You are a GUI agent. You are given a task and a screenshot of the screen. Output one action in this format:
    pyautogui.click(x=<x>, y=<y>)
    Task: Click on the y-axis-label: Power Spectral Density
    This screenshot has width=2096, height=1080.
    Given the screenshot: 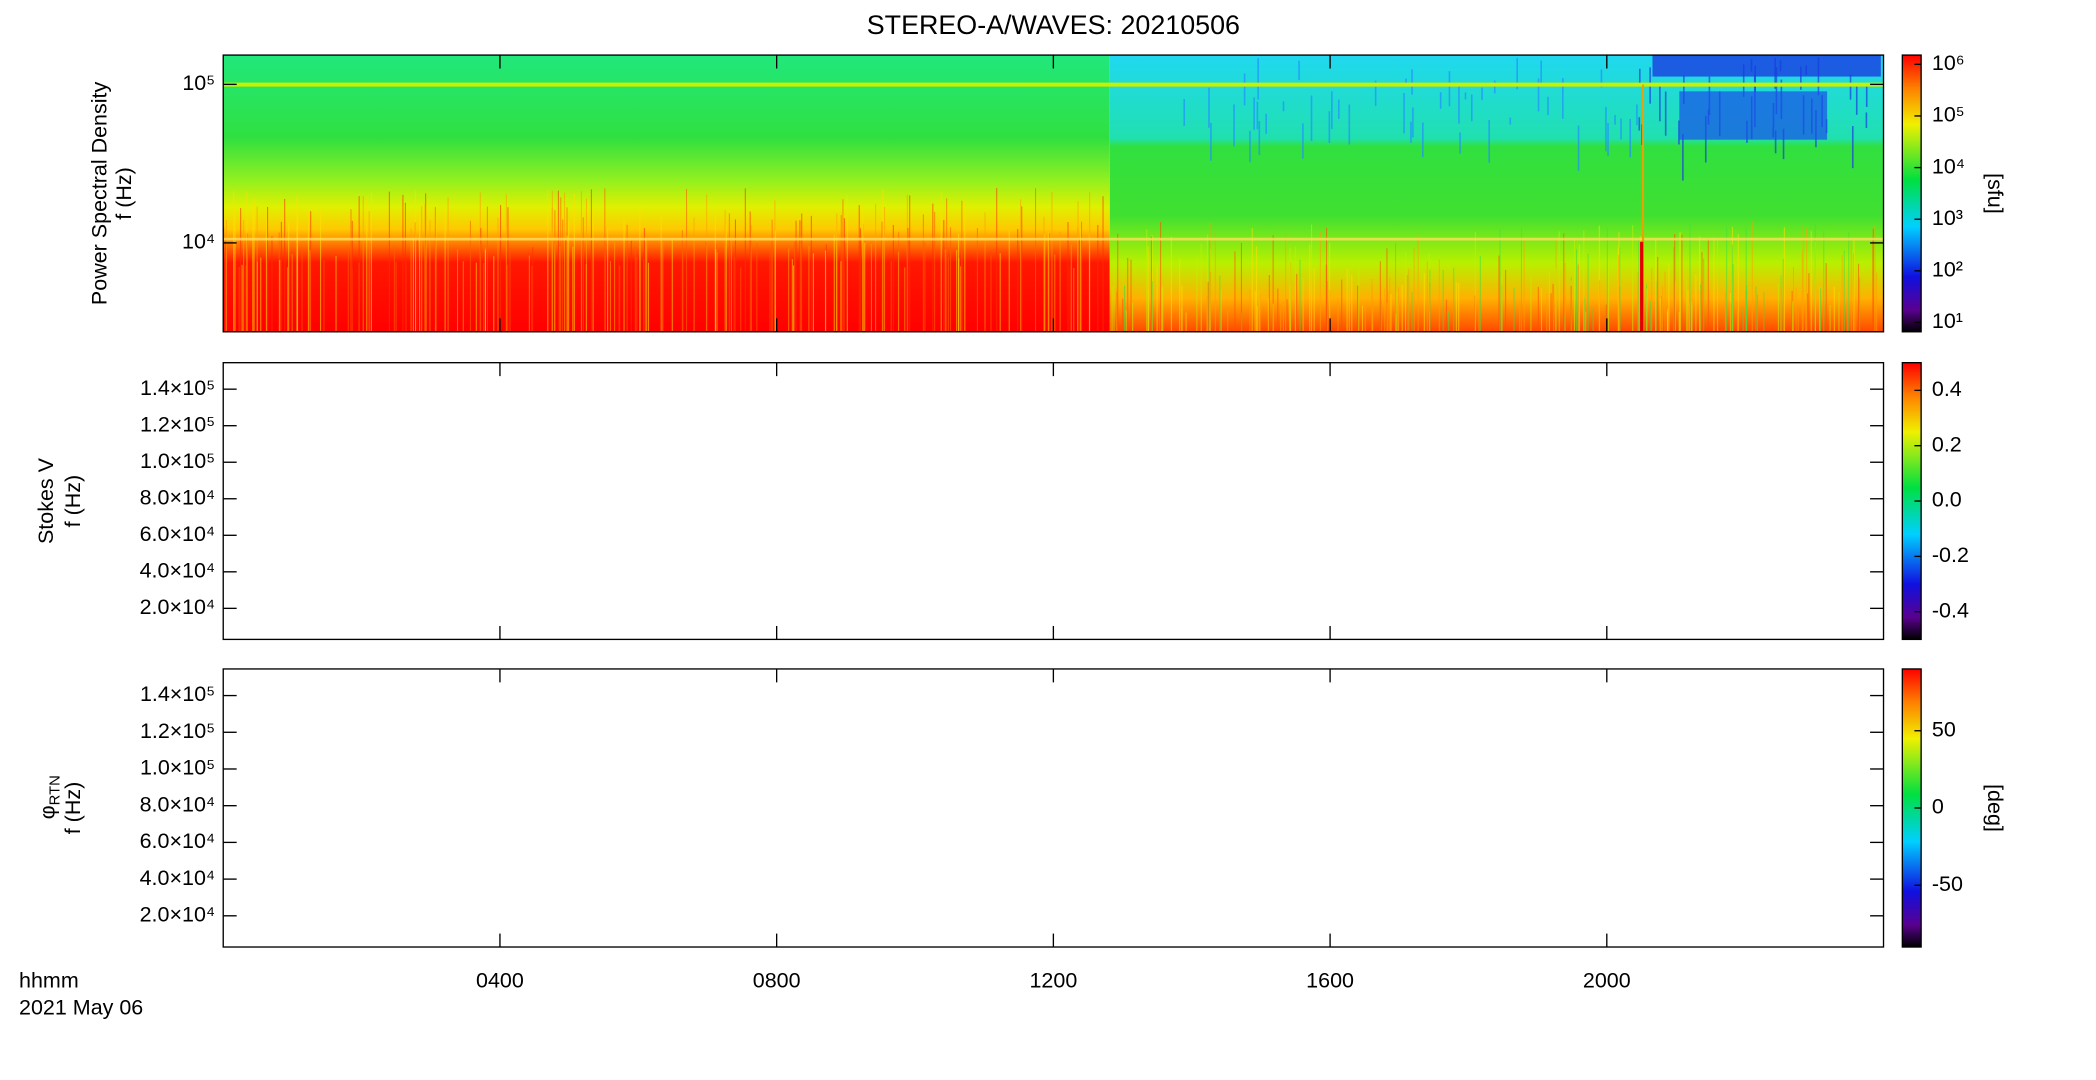 What is the action you would take?
    pyautogui.click(x=100, y=194)
    